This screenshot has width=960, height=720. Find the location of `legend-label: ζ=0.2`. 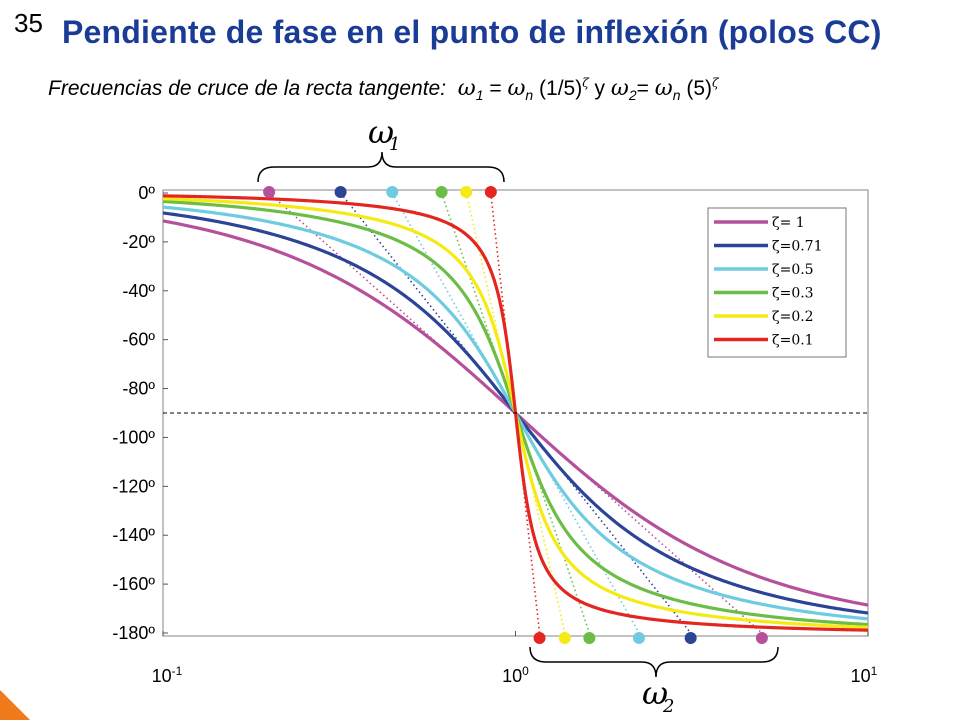

legend-label: ζ=0.2 is located at coordinates (793, 317).